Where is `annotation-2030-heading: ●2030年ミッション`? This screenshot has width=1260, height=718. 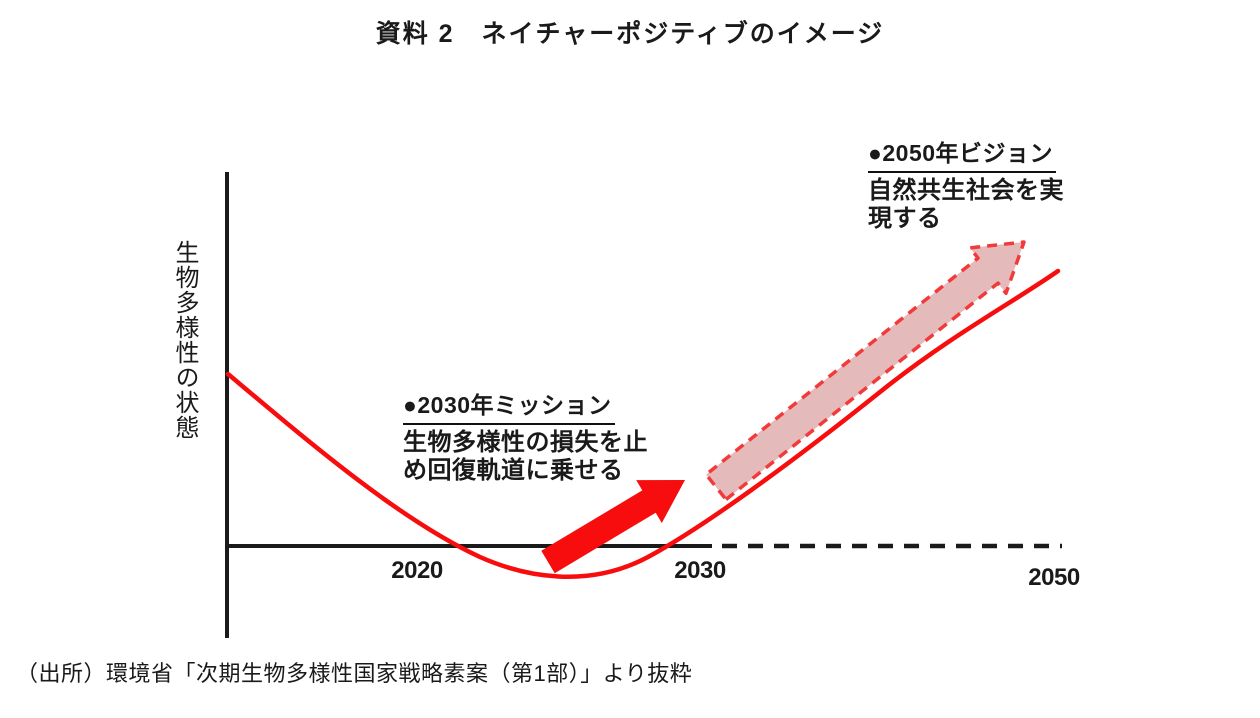
annotation-2030-heading: ●2030年ミッション is located at coordinates (509, 405).